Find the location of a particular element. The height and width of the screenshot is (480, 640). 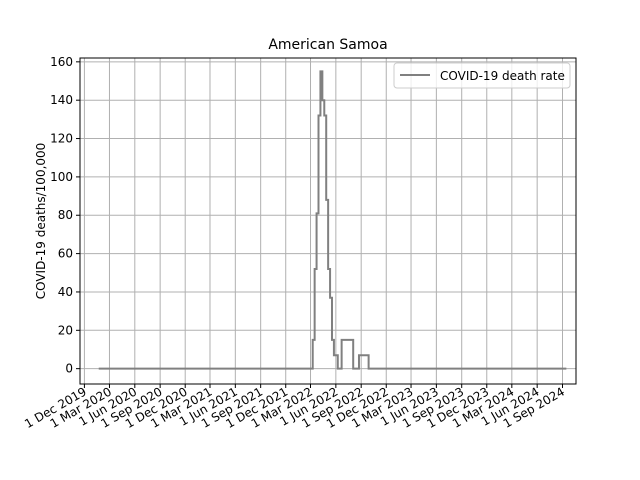

y-axis: 0 20 40 60 80 100 120 140 160 is located at coordinates (65, 215).